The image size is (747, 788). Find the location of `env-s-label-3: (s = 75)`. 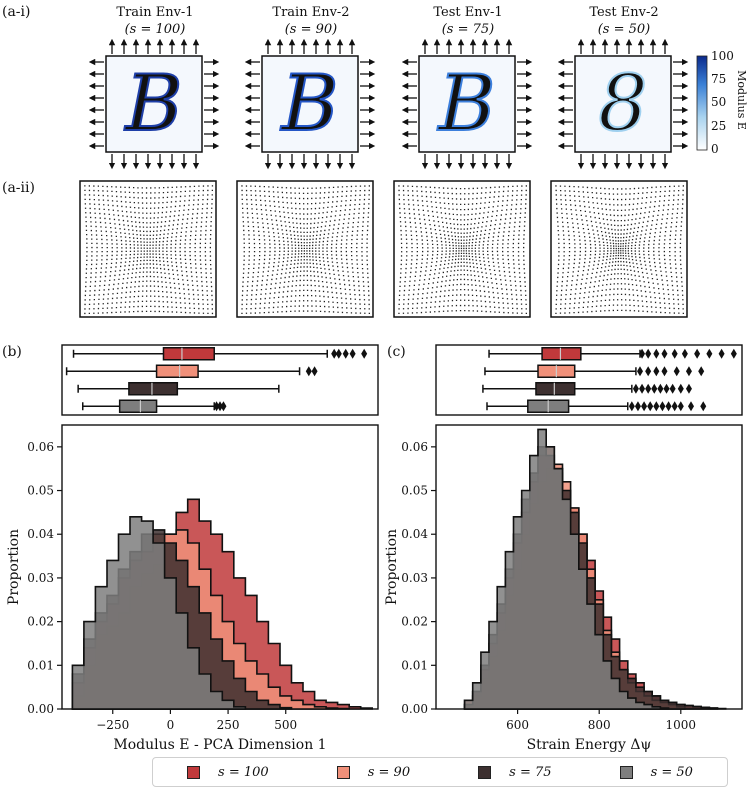

env-s-label-3: (s = 75) is located at coordinates (468, 29).